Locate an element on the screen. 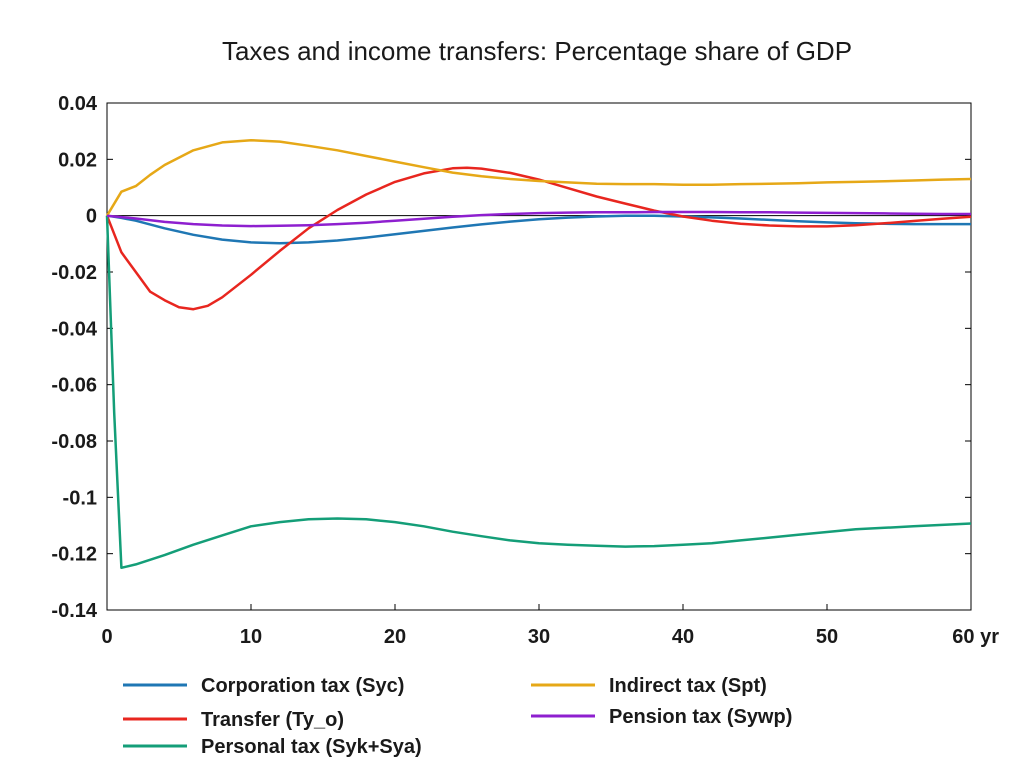  x-tick-label: 0 is located at coordinates (106, 637).